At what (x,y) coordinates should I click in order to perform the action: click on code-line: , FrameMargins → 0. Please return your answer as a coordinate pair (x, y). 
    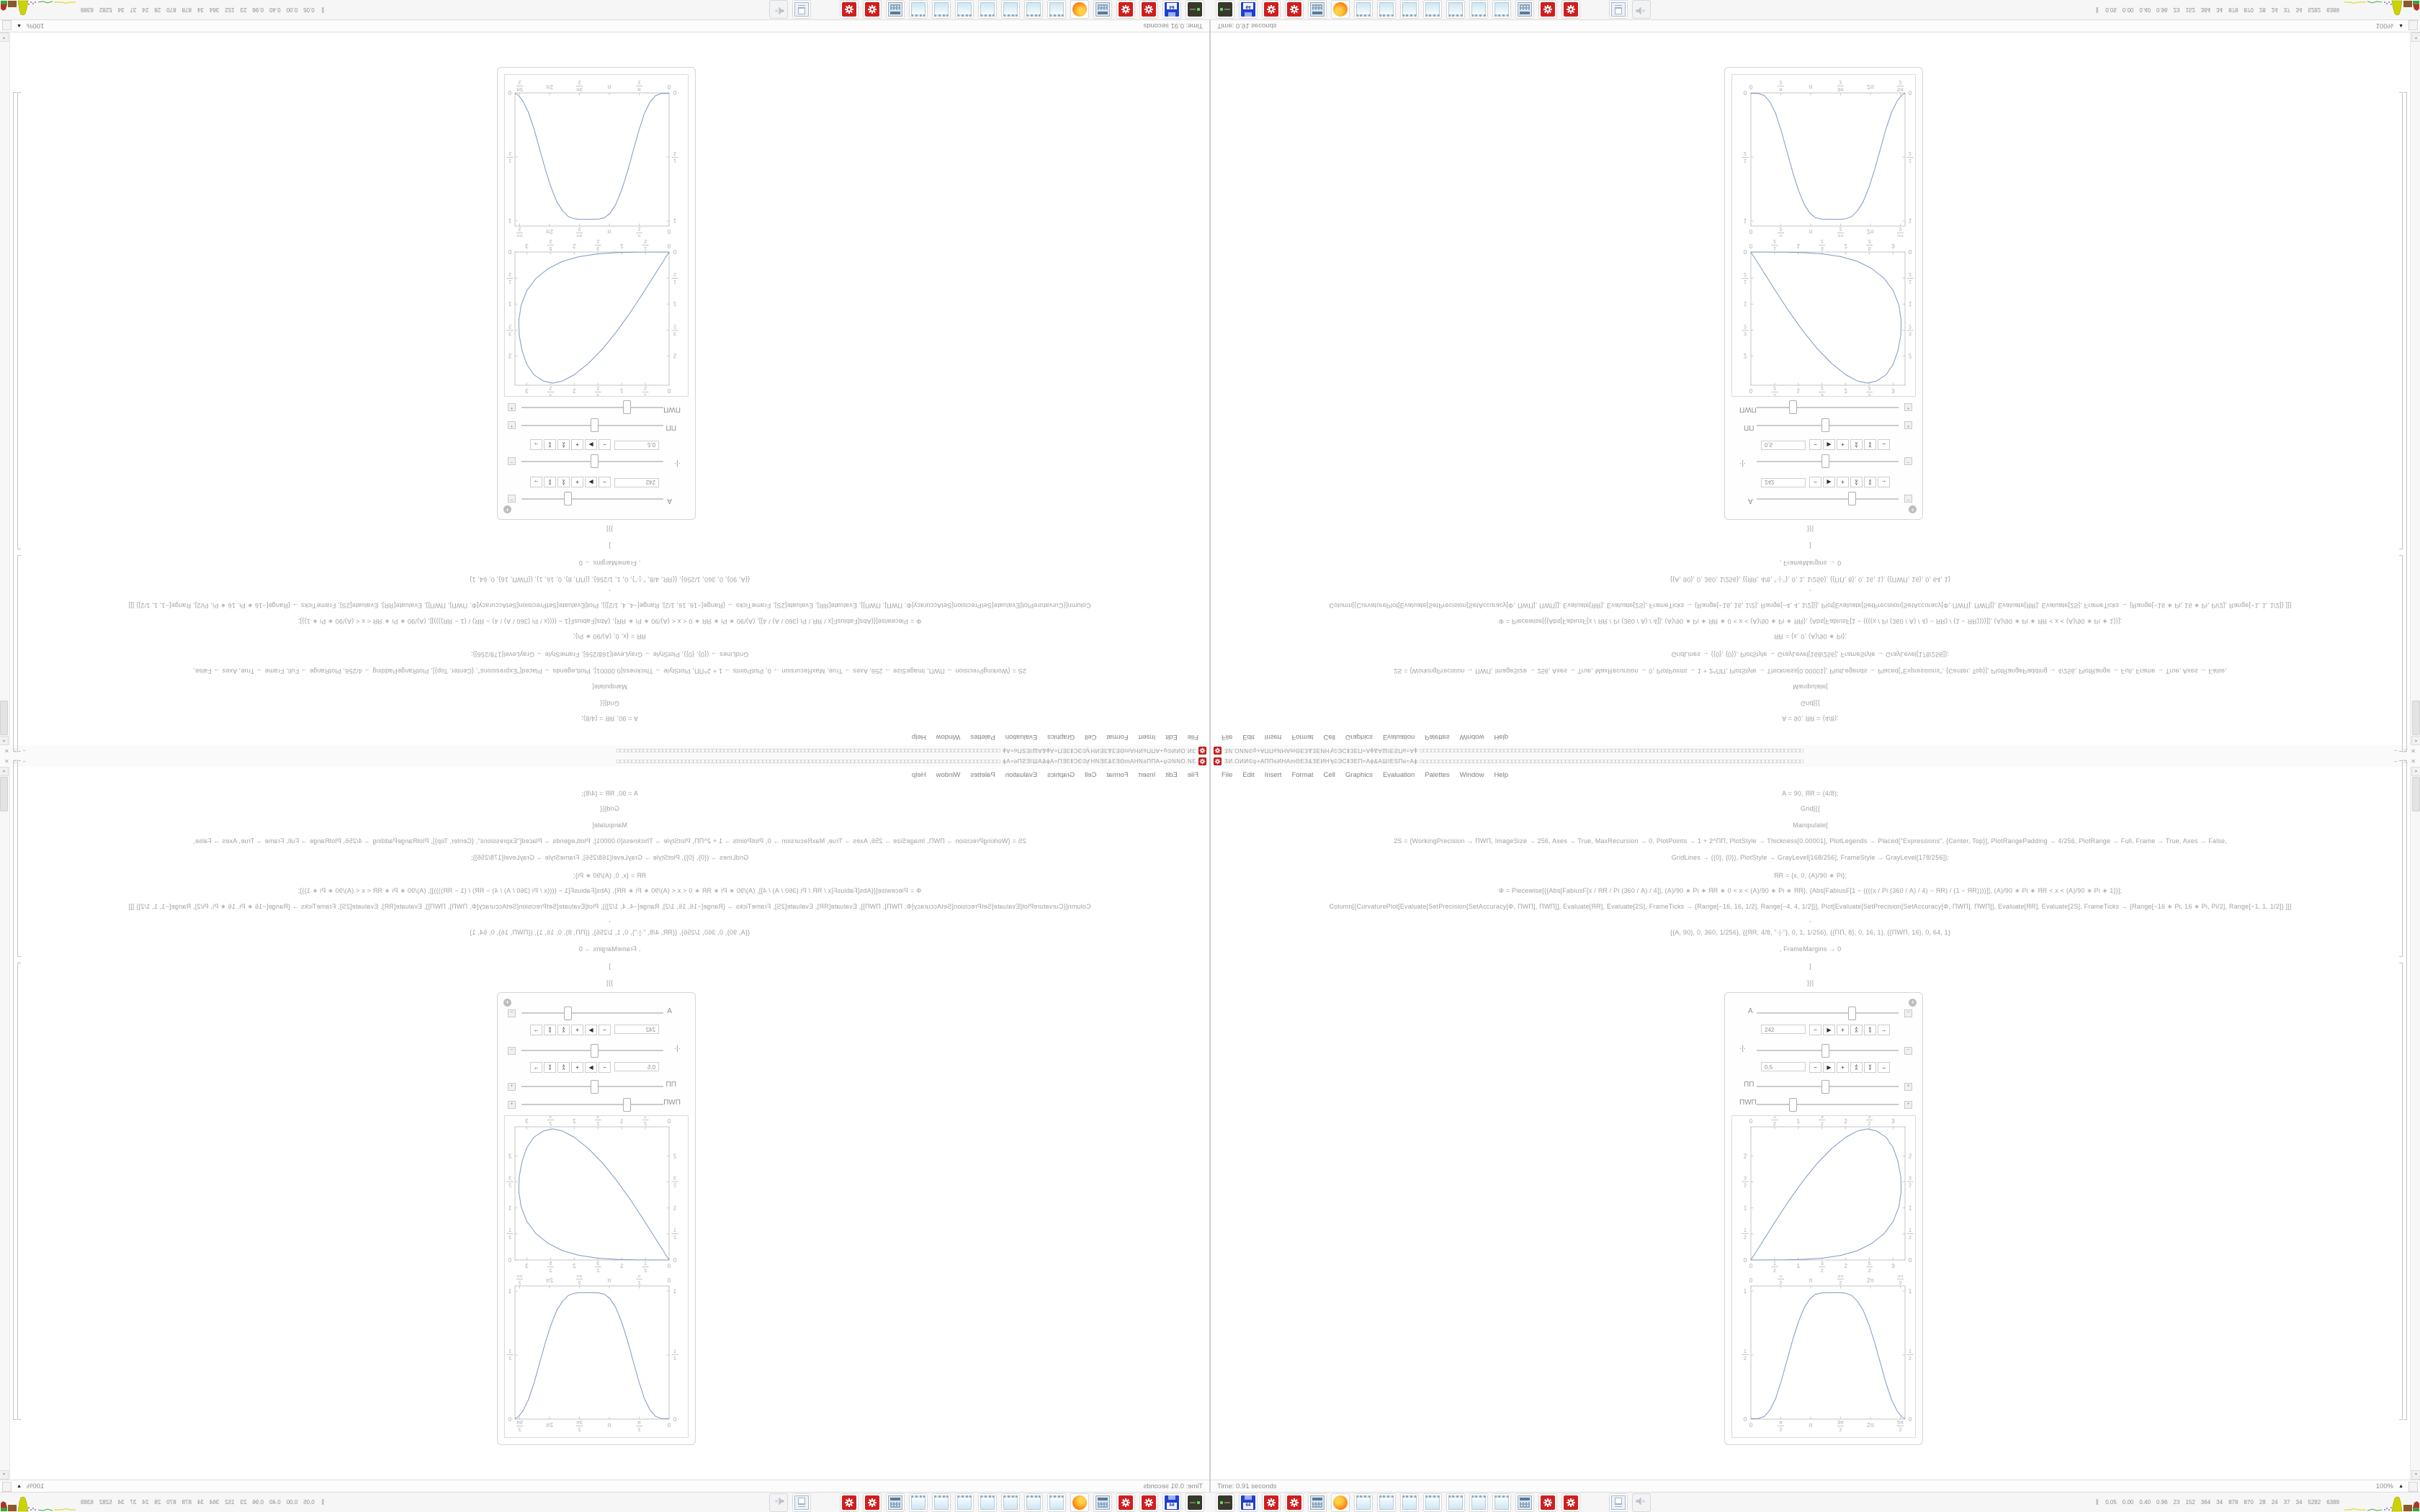
    Looking at the image, I should click on (609, 949).